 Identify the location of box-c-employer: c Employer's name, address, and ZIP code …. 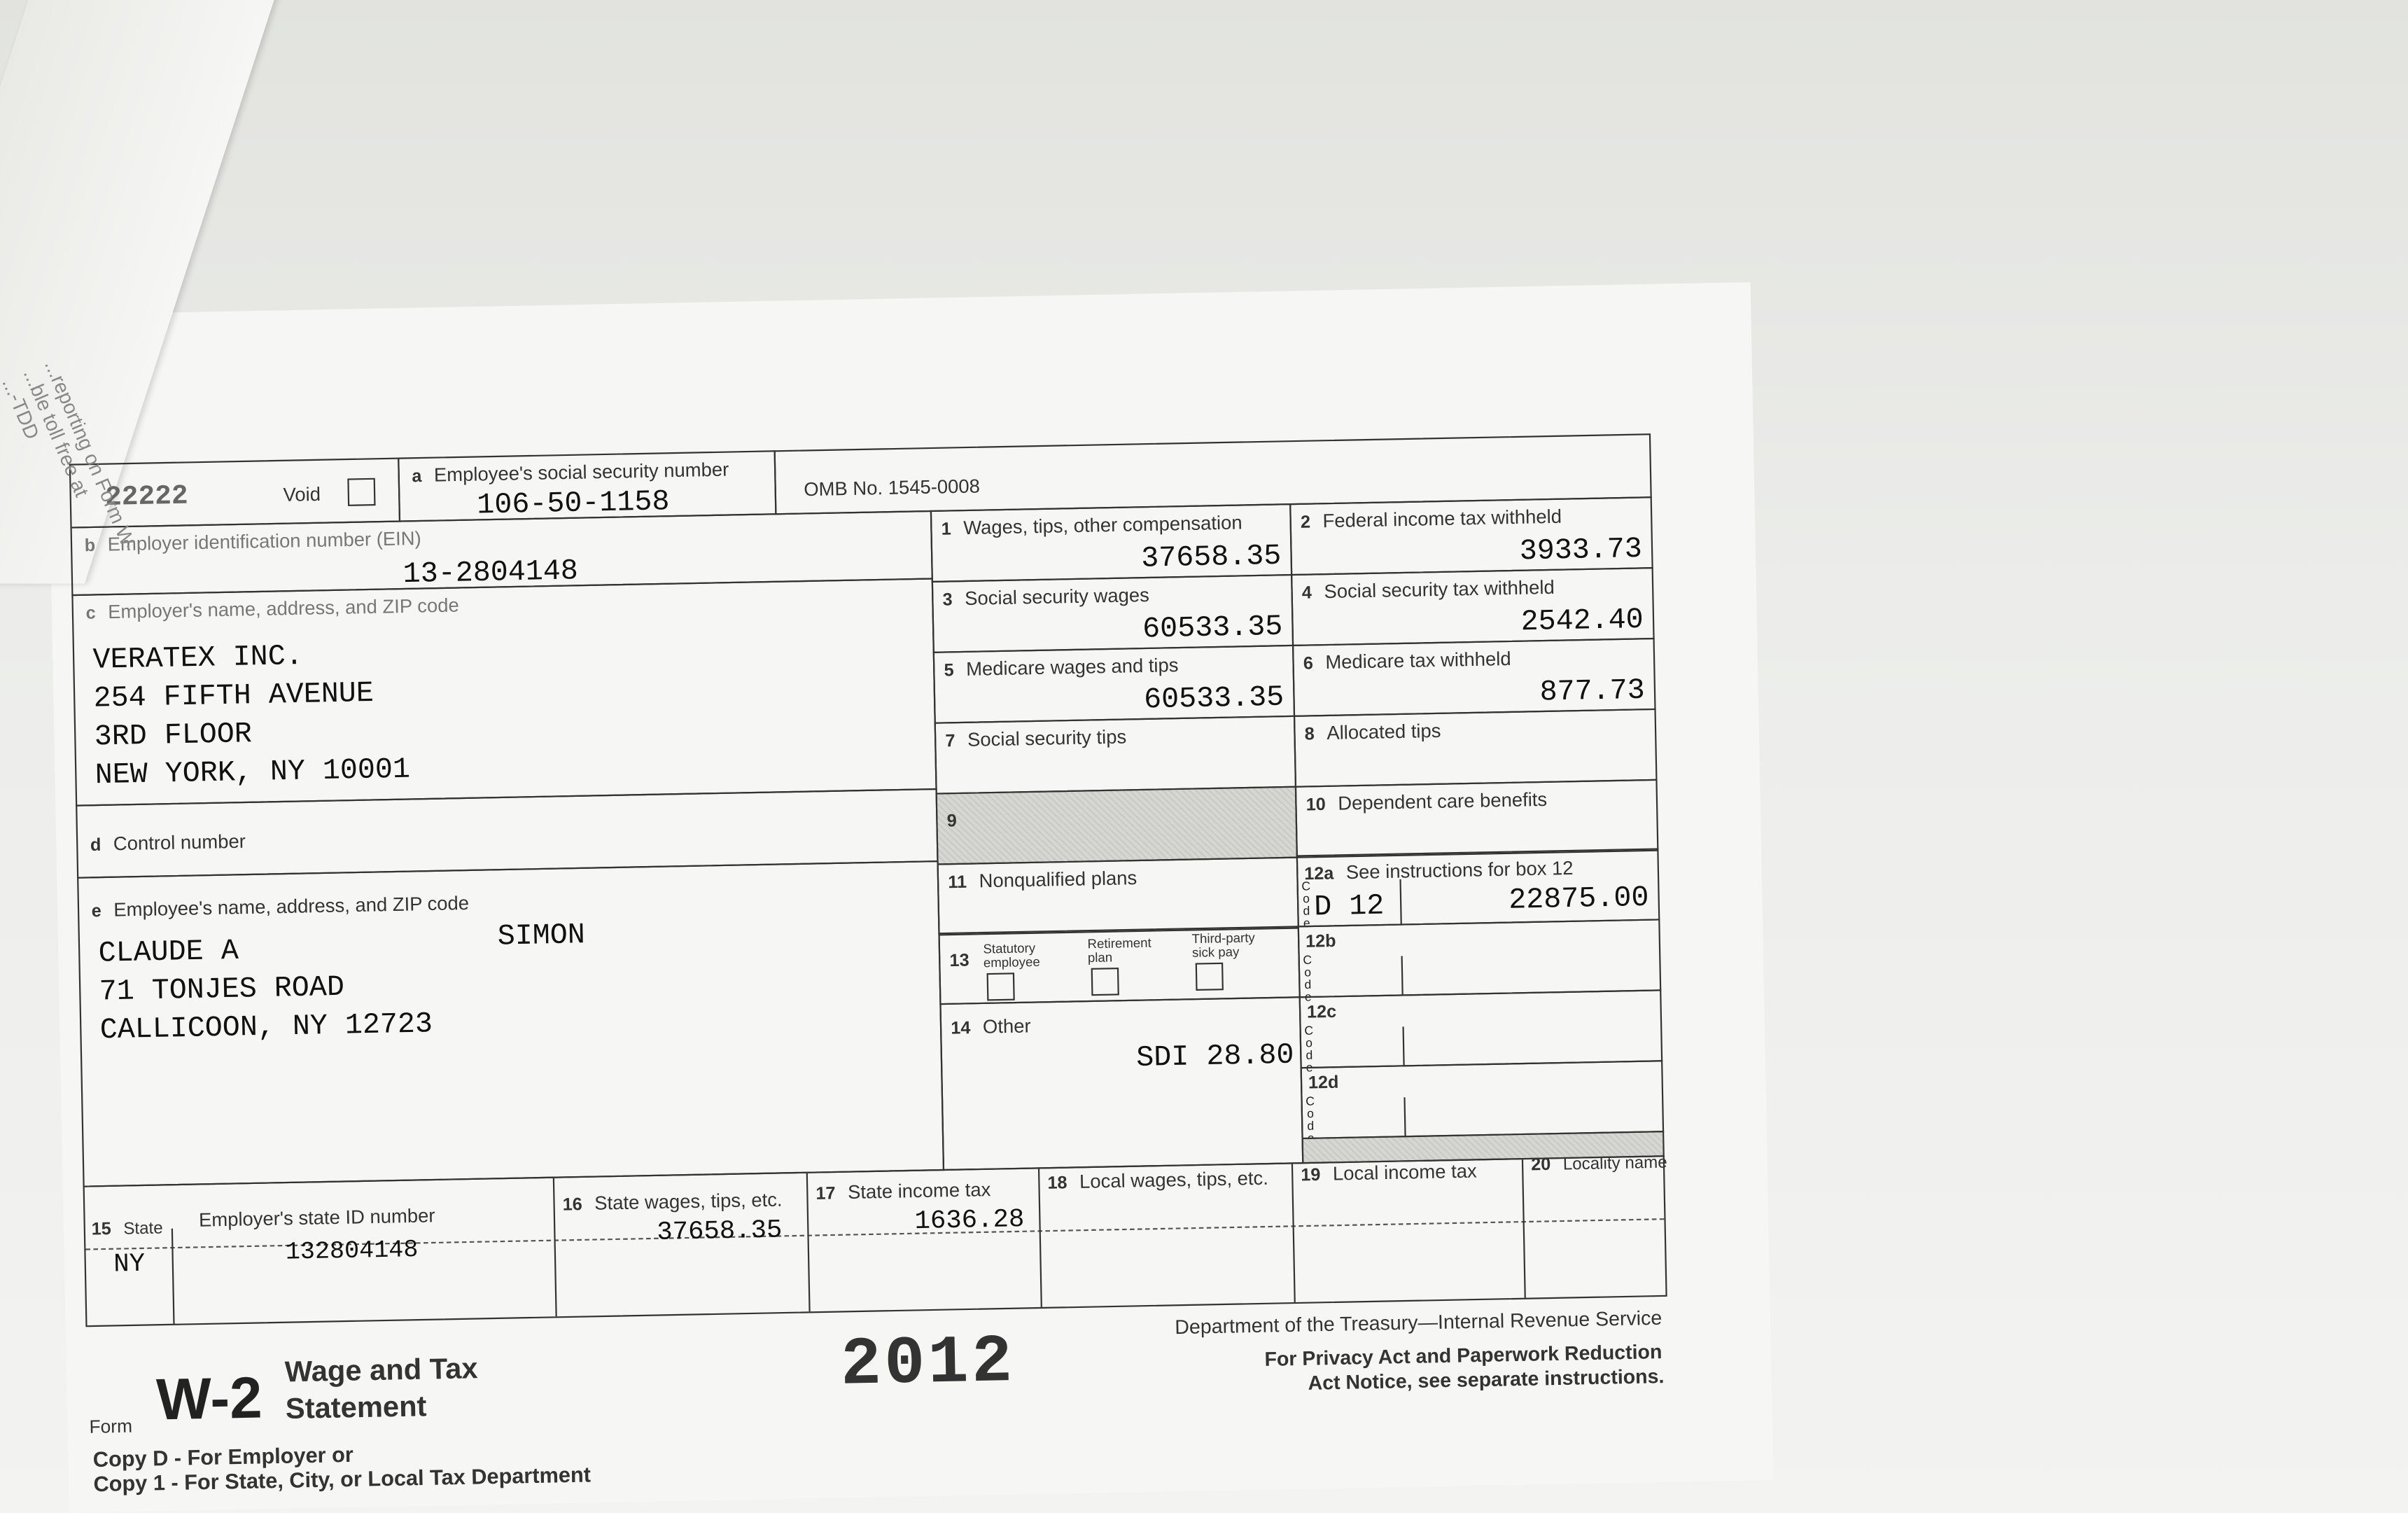
(504, 693).